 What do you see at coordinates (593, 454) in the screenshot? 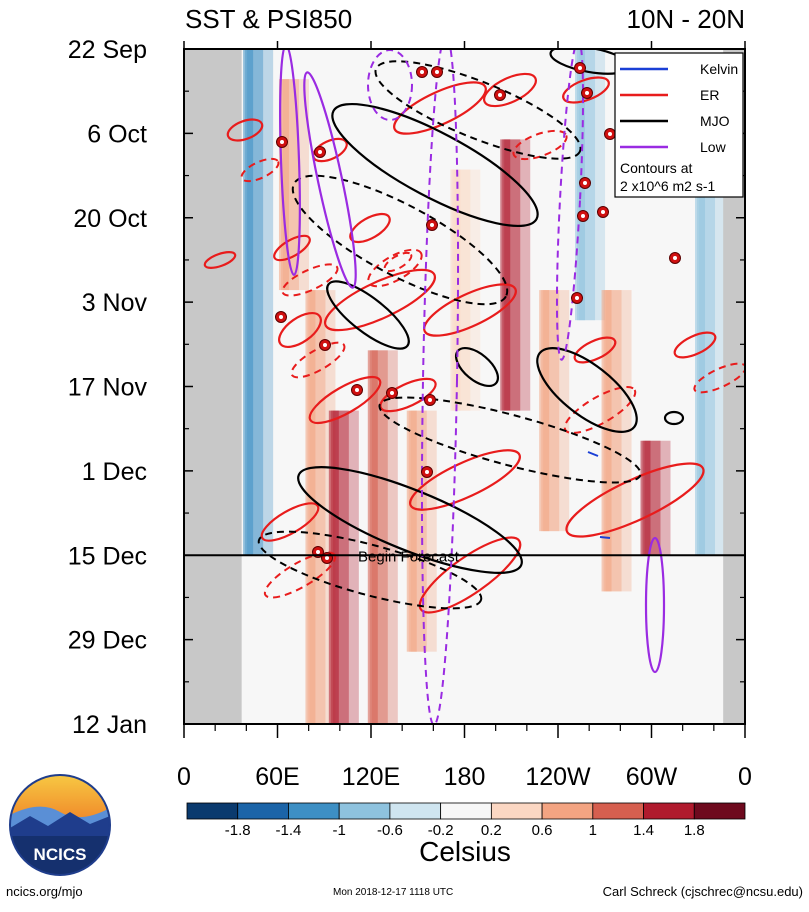
I see `kelvin-contour` at bounding box center [593, 454].